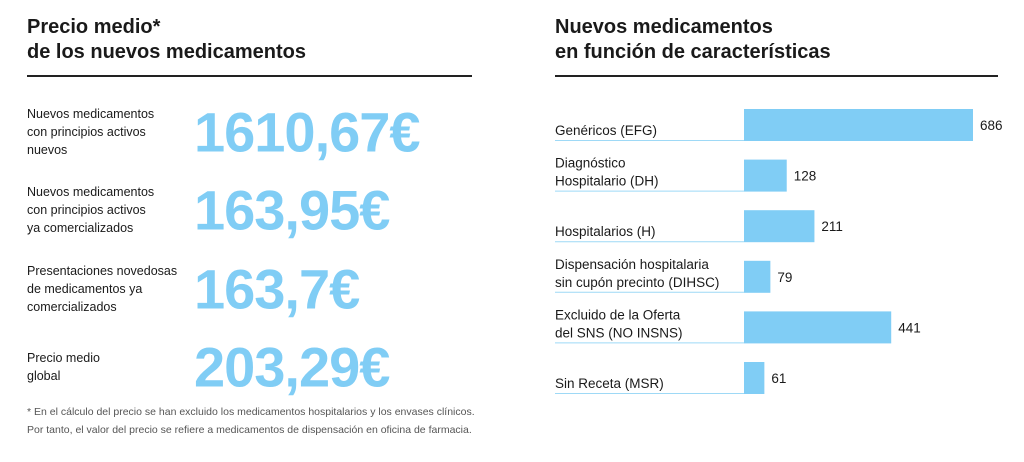  I want to click on category-label: Genéricos (EFG), so click(606, 130).